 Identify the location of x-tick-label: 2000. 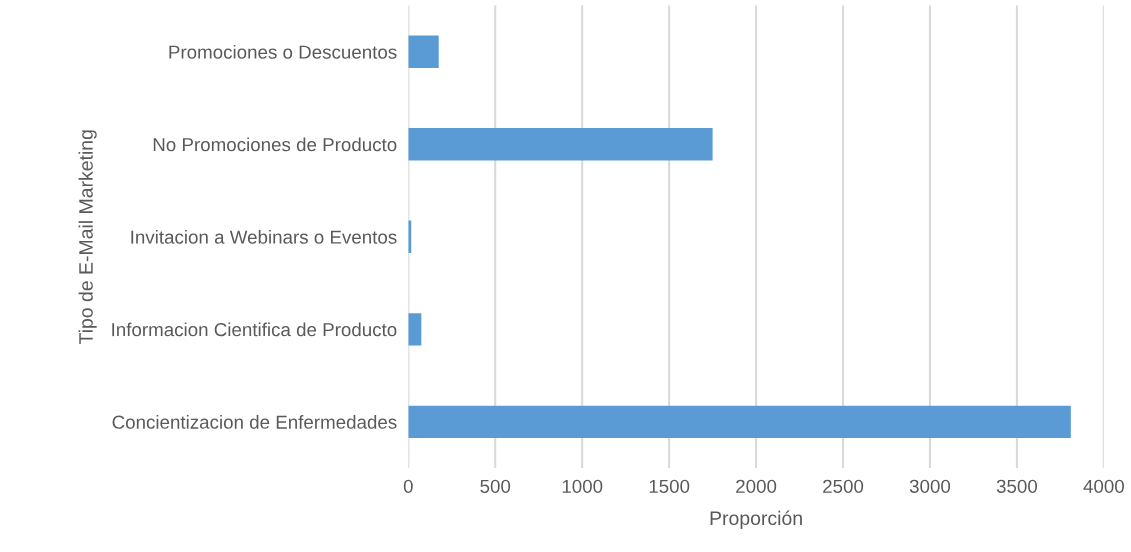
(756, 486).